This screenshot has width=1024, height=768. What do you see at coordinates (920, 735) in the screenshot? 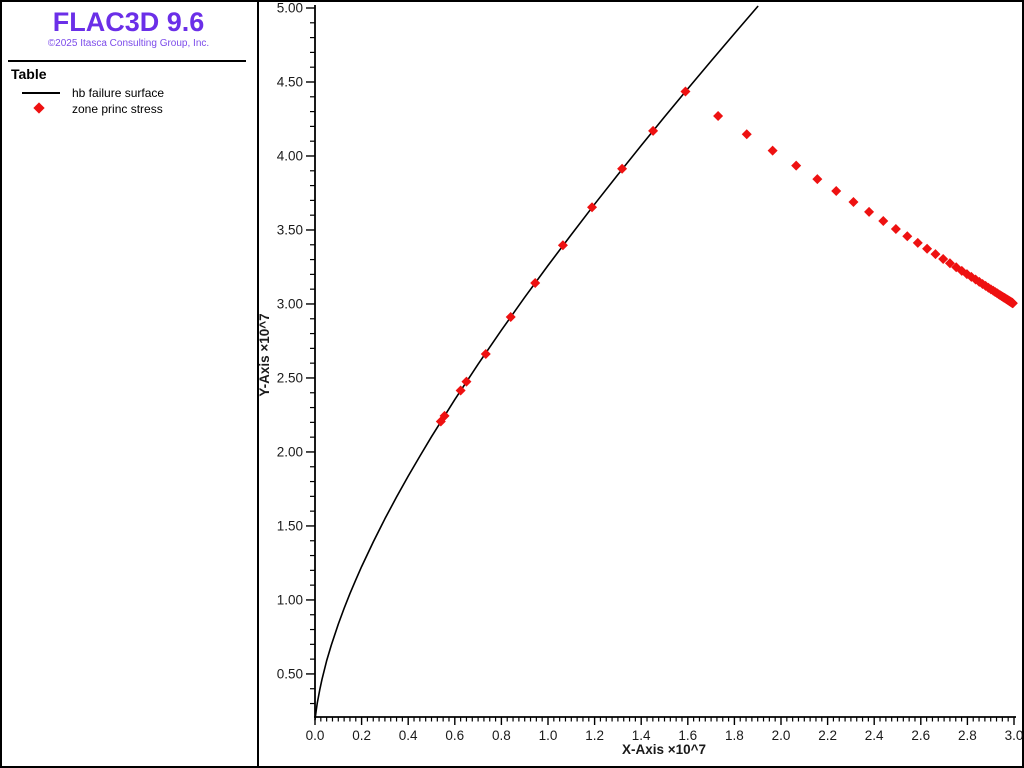
I see `x-tick-label: 2.6` at bounding box center [920, 735].